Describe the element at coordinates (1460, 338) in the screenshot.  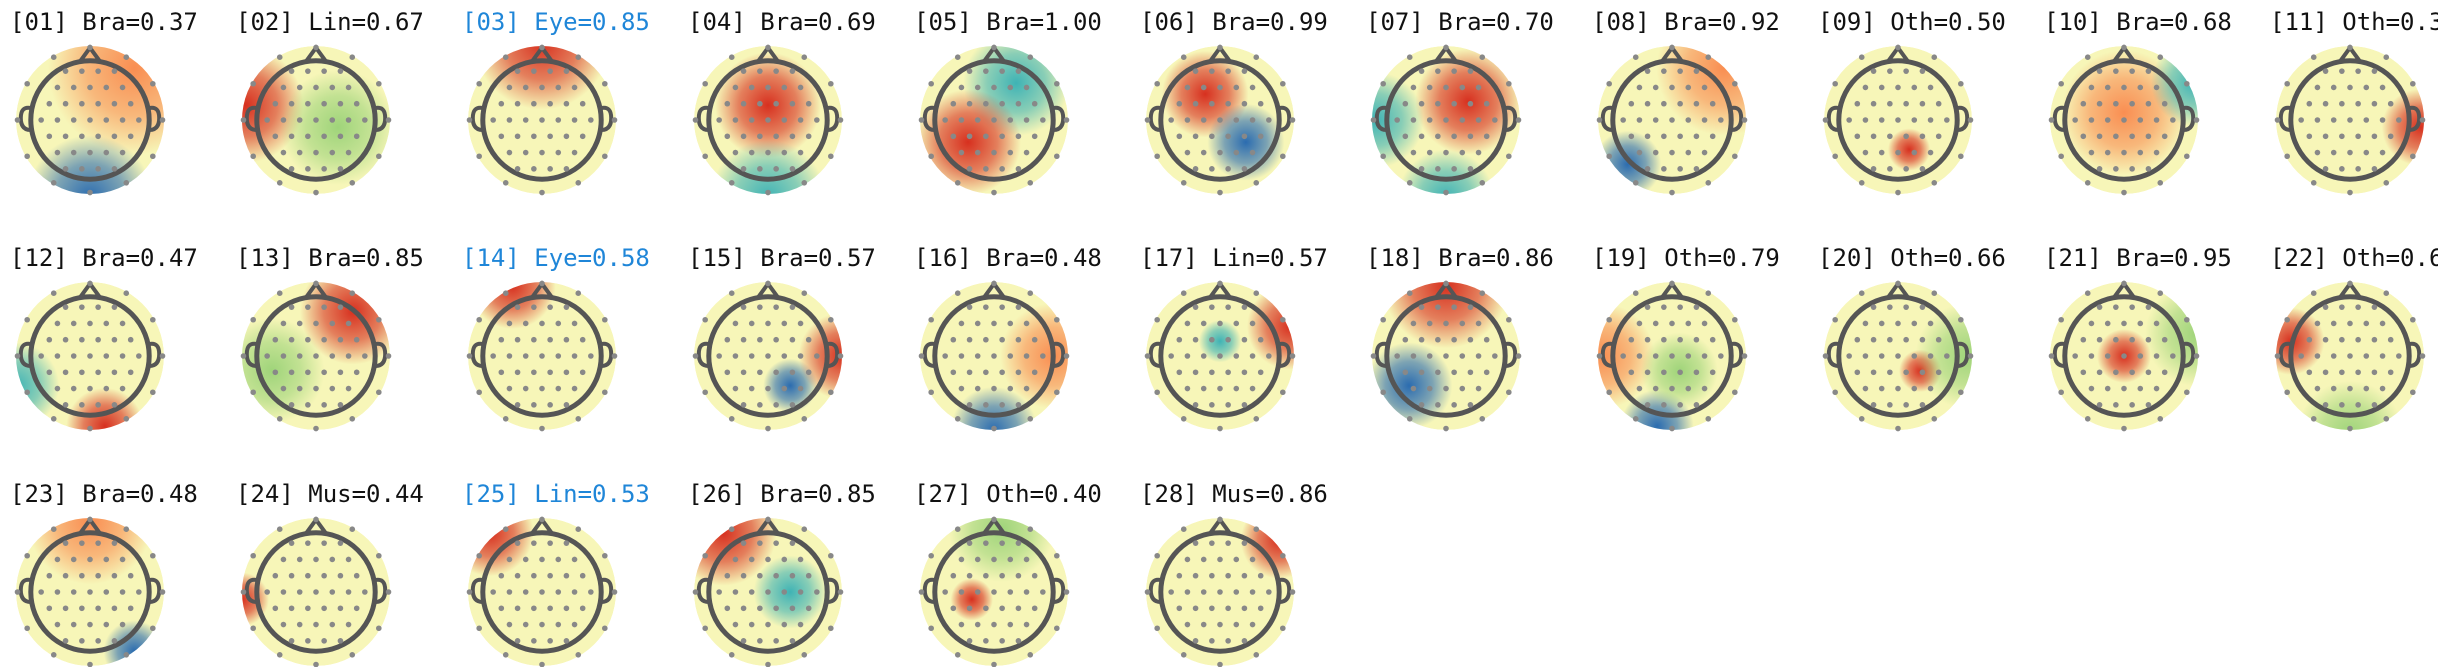
I see `component: [18] Bra=0.86` at that location.